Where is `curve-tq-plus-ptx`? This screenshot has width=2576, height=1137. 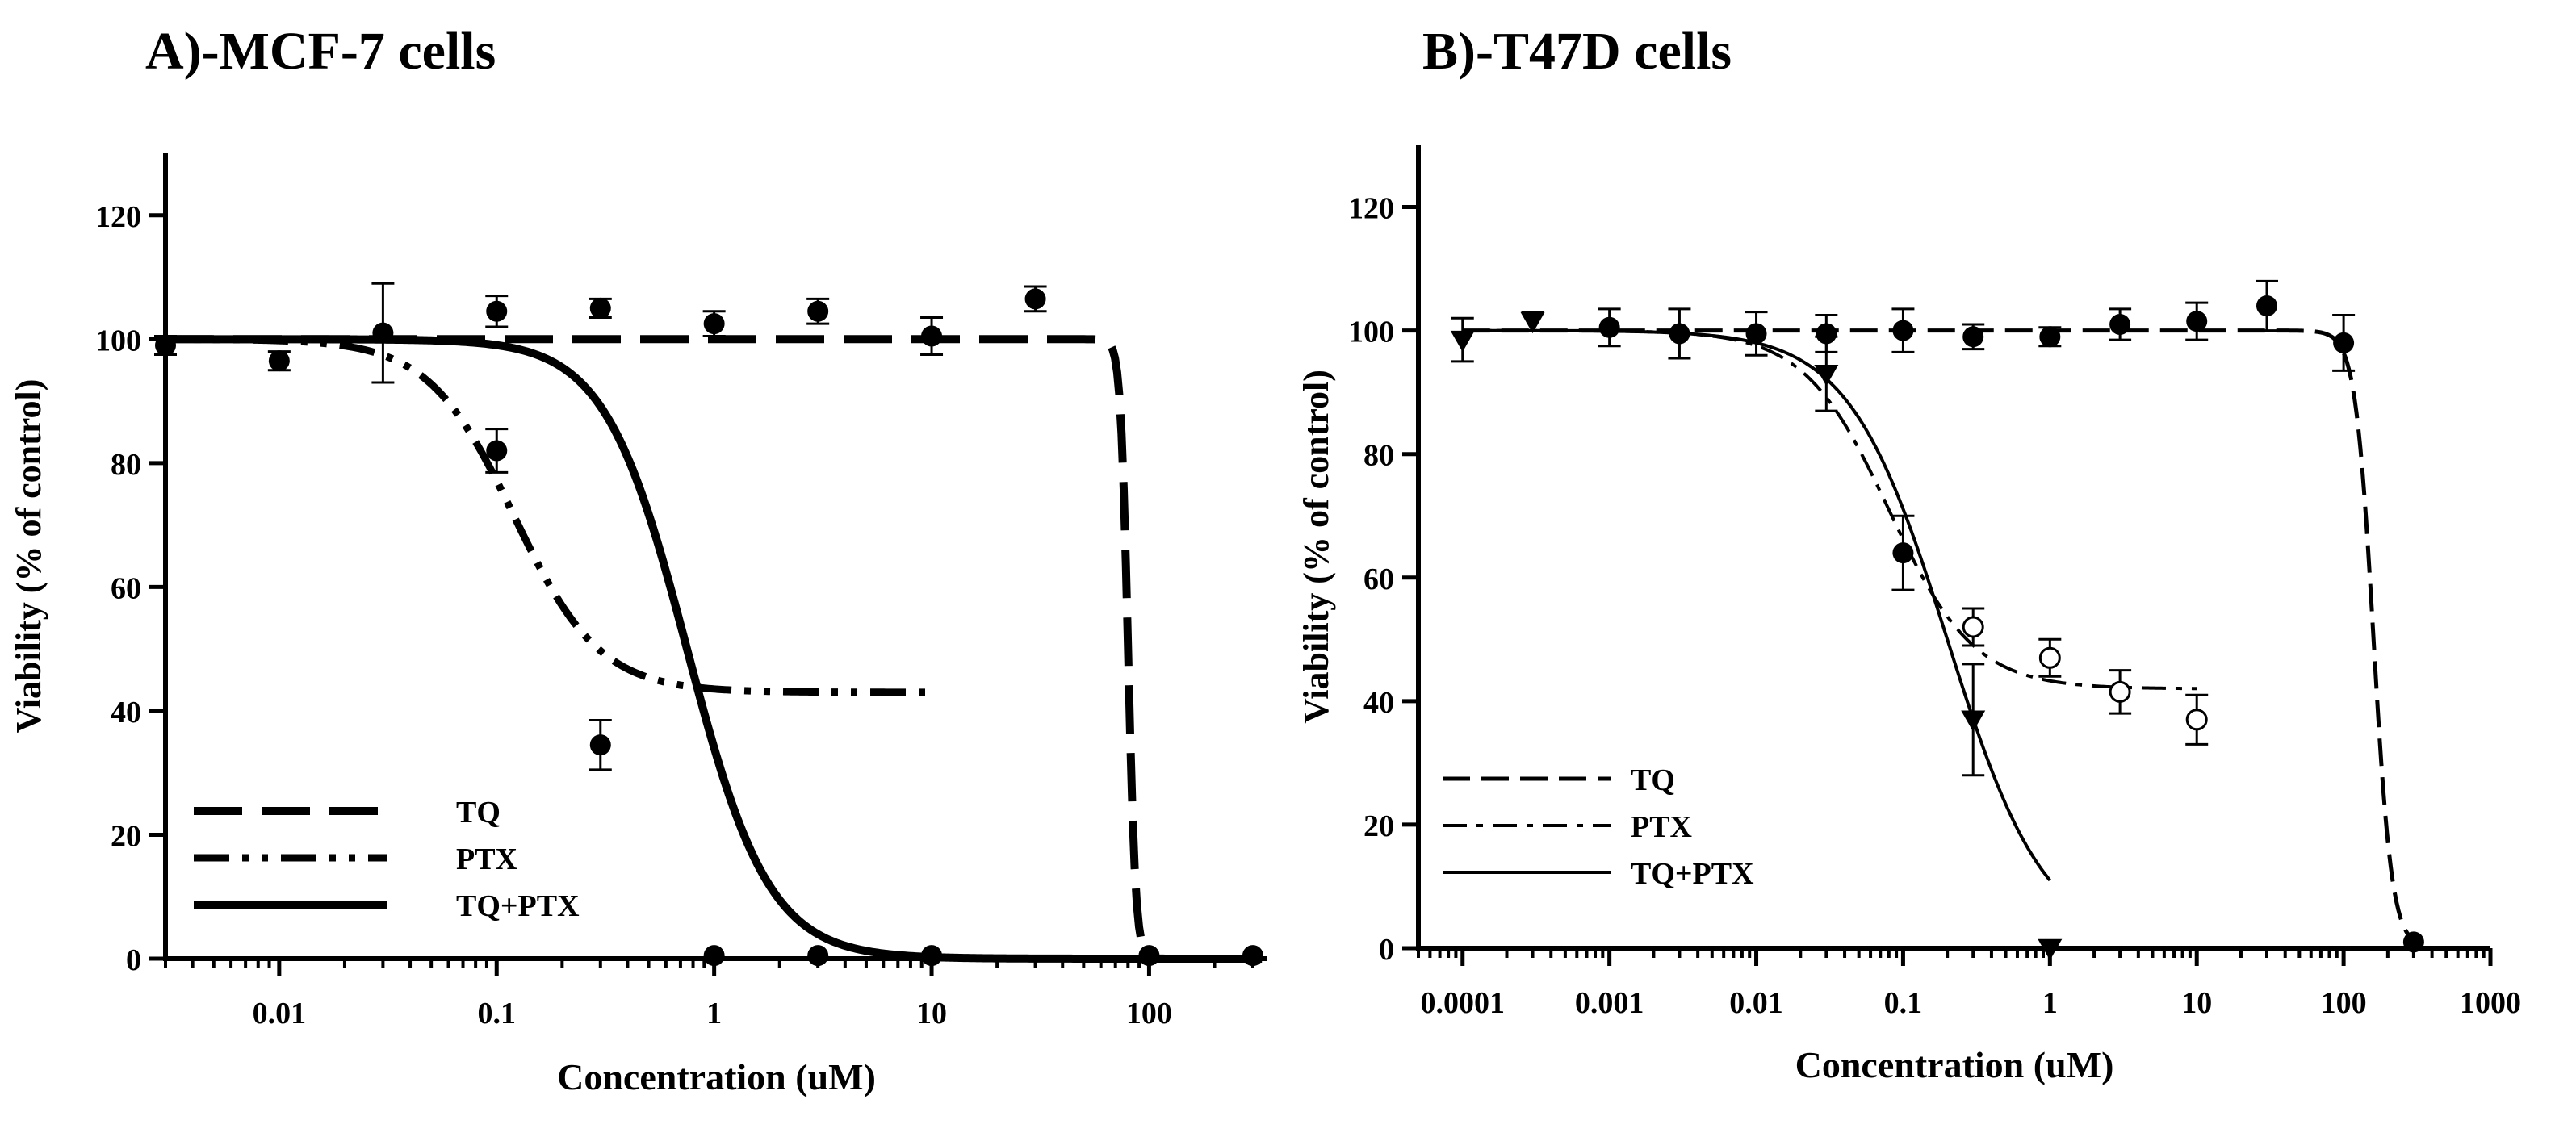
curve-tq-plus-ptx is located at coordinates (1756, 605).